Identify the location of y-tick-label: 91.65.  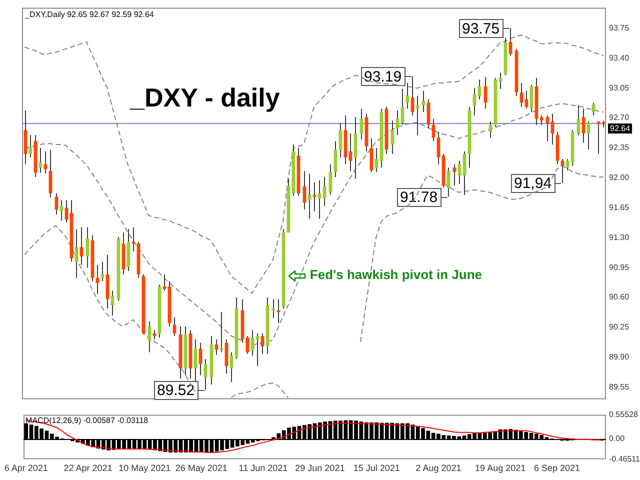
(619, 207).